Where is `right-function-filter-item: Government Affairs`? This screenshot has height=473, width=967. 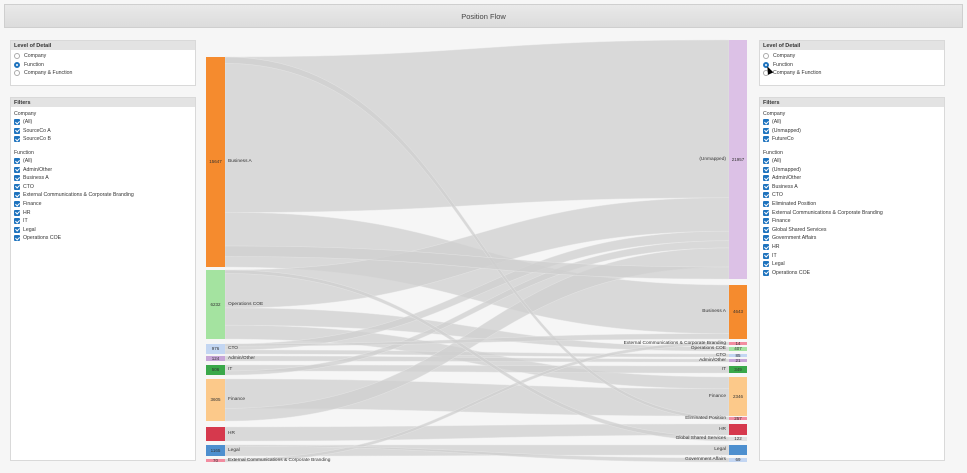
right-function-filter-item: Government Affairs is located at coordinates (852, 238).